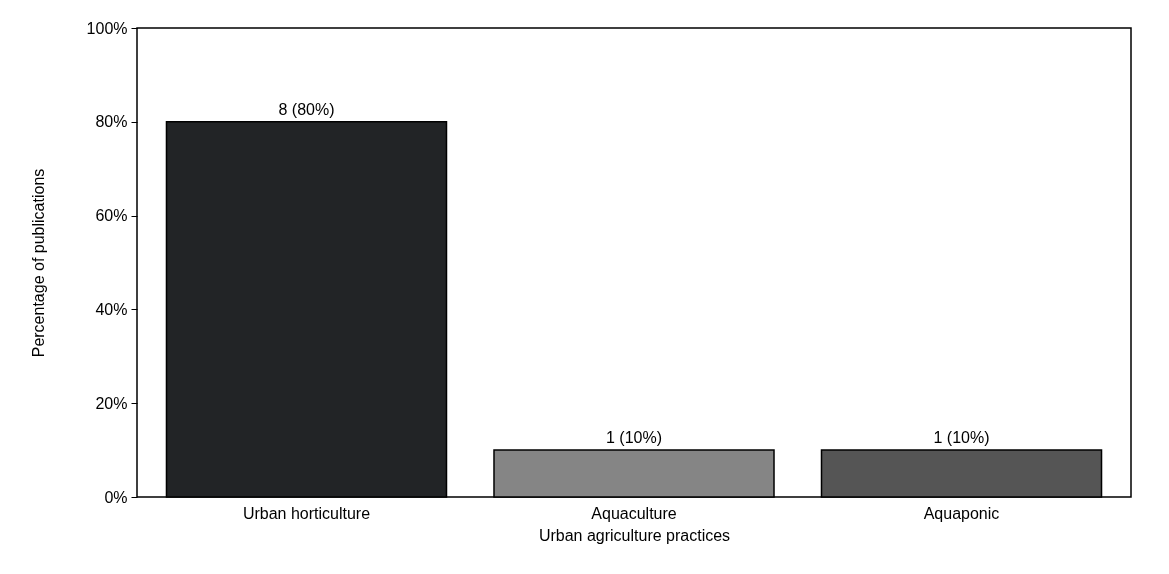 The height and width of the screenshot is (574, 1169). Describe the element at coordinates (107, 28) in the screenshot. I see `y-tick-label: 100%` at that location.